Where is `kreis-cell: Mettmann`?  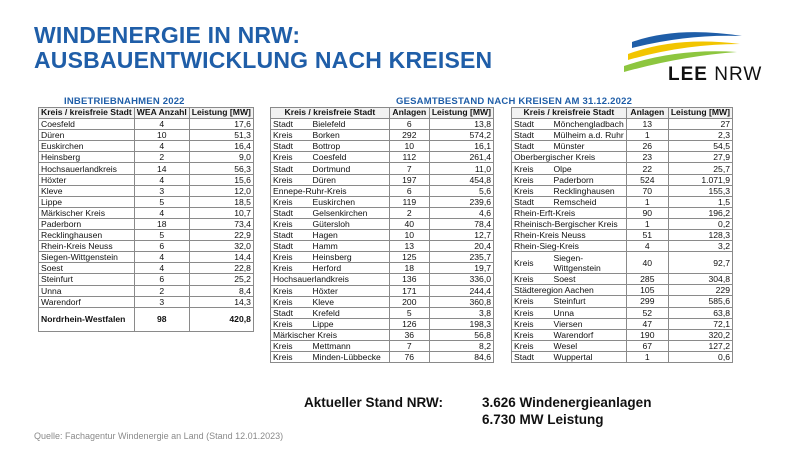 kreis-cell: Mettmann is located at coordinates (350, 346).